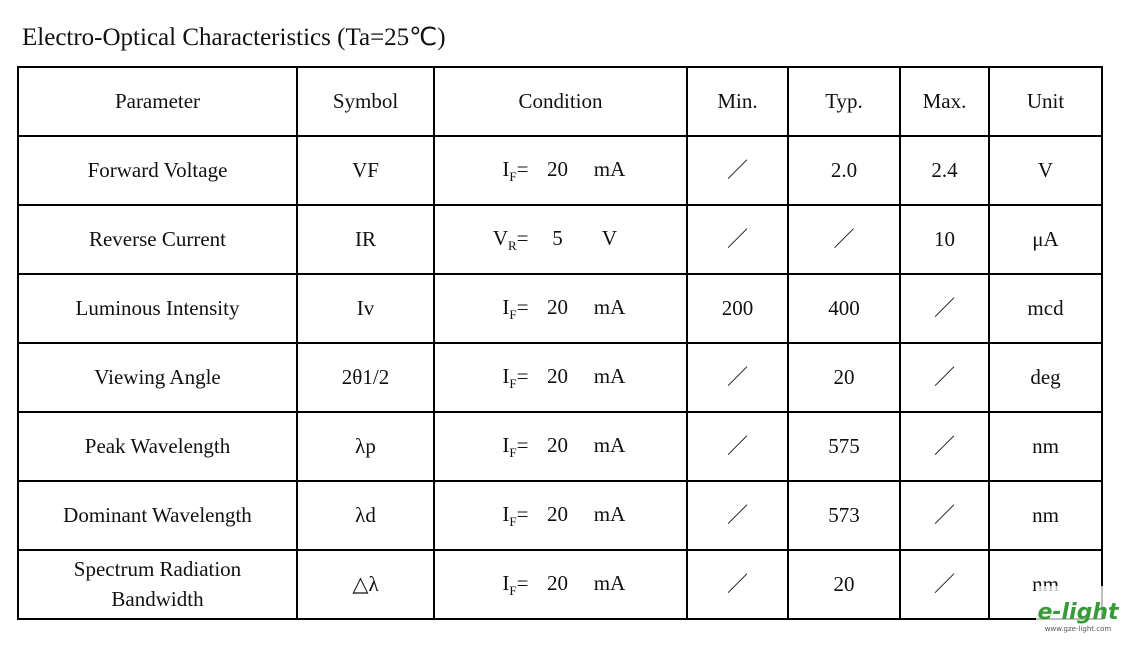  I want to click on symbol-cell: λp, so click(365, 446).